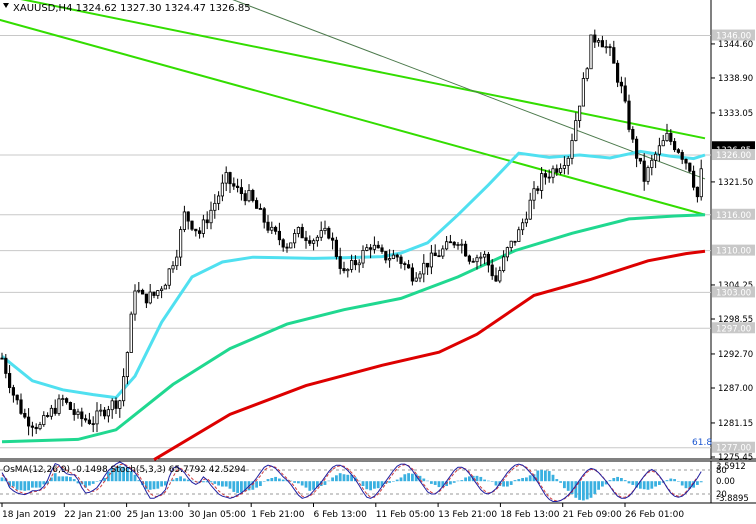  What do you see at coordinates (721, 495) in the screenshot?
I see `stoch-level-label: 20` at bounding box center [721, 495].